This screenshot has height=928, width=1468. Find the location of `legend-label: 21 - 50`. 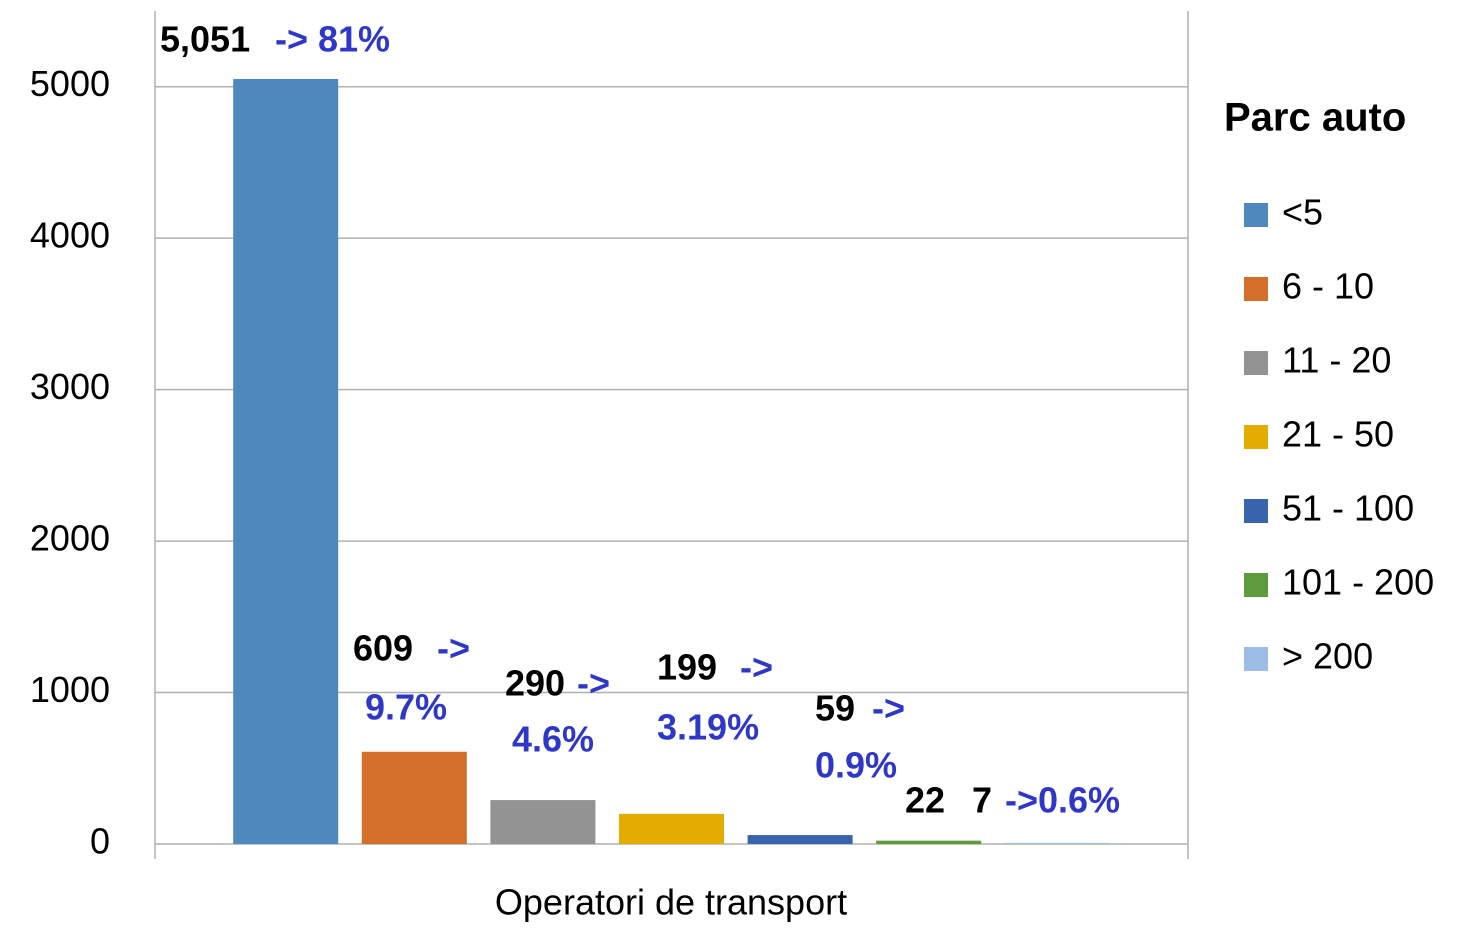

legend-label: 21 - 50 is located at coordinates (1338, 434).